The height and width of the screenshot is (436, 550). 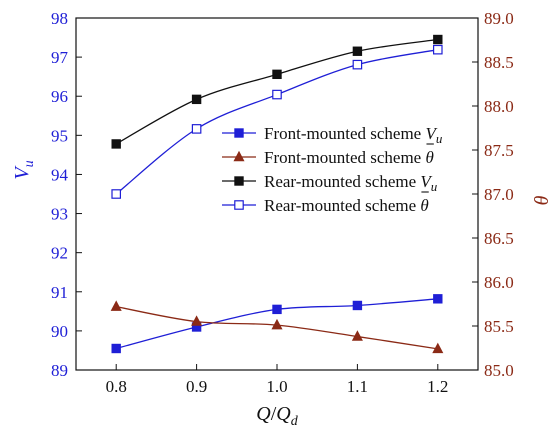 What do you see at coordinates (439, 138) in the screenshot?
I see `legend-label-sub-0: u` at bounding box center [439, 138].